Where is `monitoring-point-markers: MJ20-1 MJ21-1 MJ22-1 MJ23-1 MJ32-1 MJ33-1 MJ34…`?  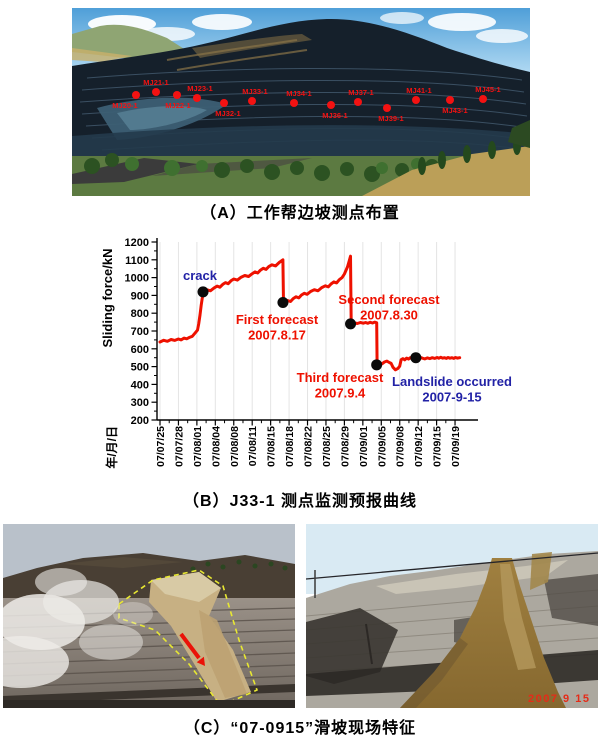 monitoring-point-markers: MJ20-1 MJ21-1 MJ22-1 MJ23-1 MJ32-1 MJ33-1 MJ34… is located at coordinates (306, 100).